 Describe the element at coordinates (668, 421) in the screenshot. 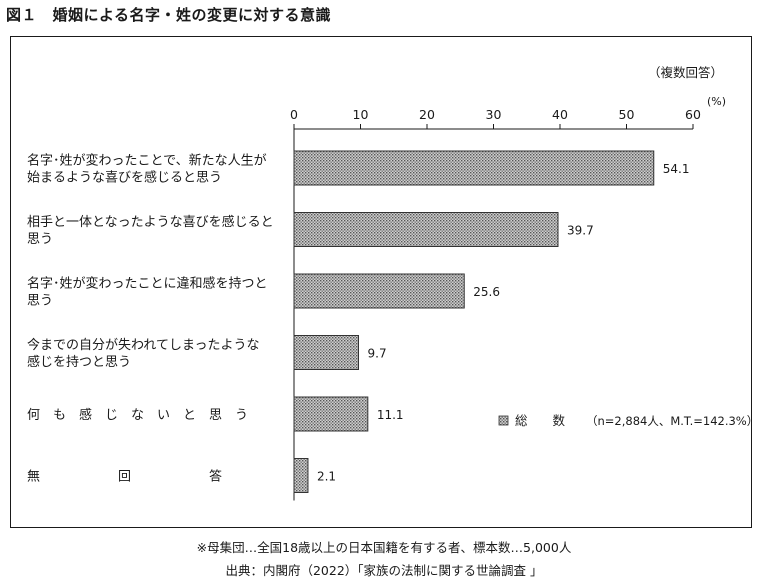

I see `legend-detail: （n=2,884人、M.T.=142.3%）` at that location.